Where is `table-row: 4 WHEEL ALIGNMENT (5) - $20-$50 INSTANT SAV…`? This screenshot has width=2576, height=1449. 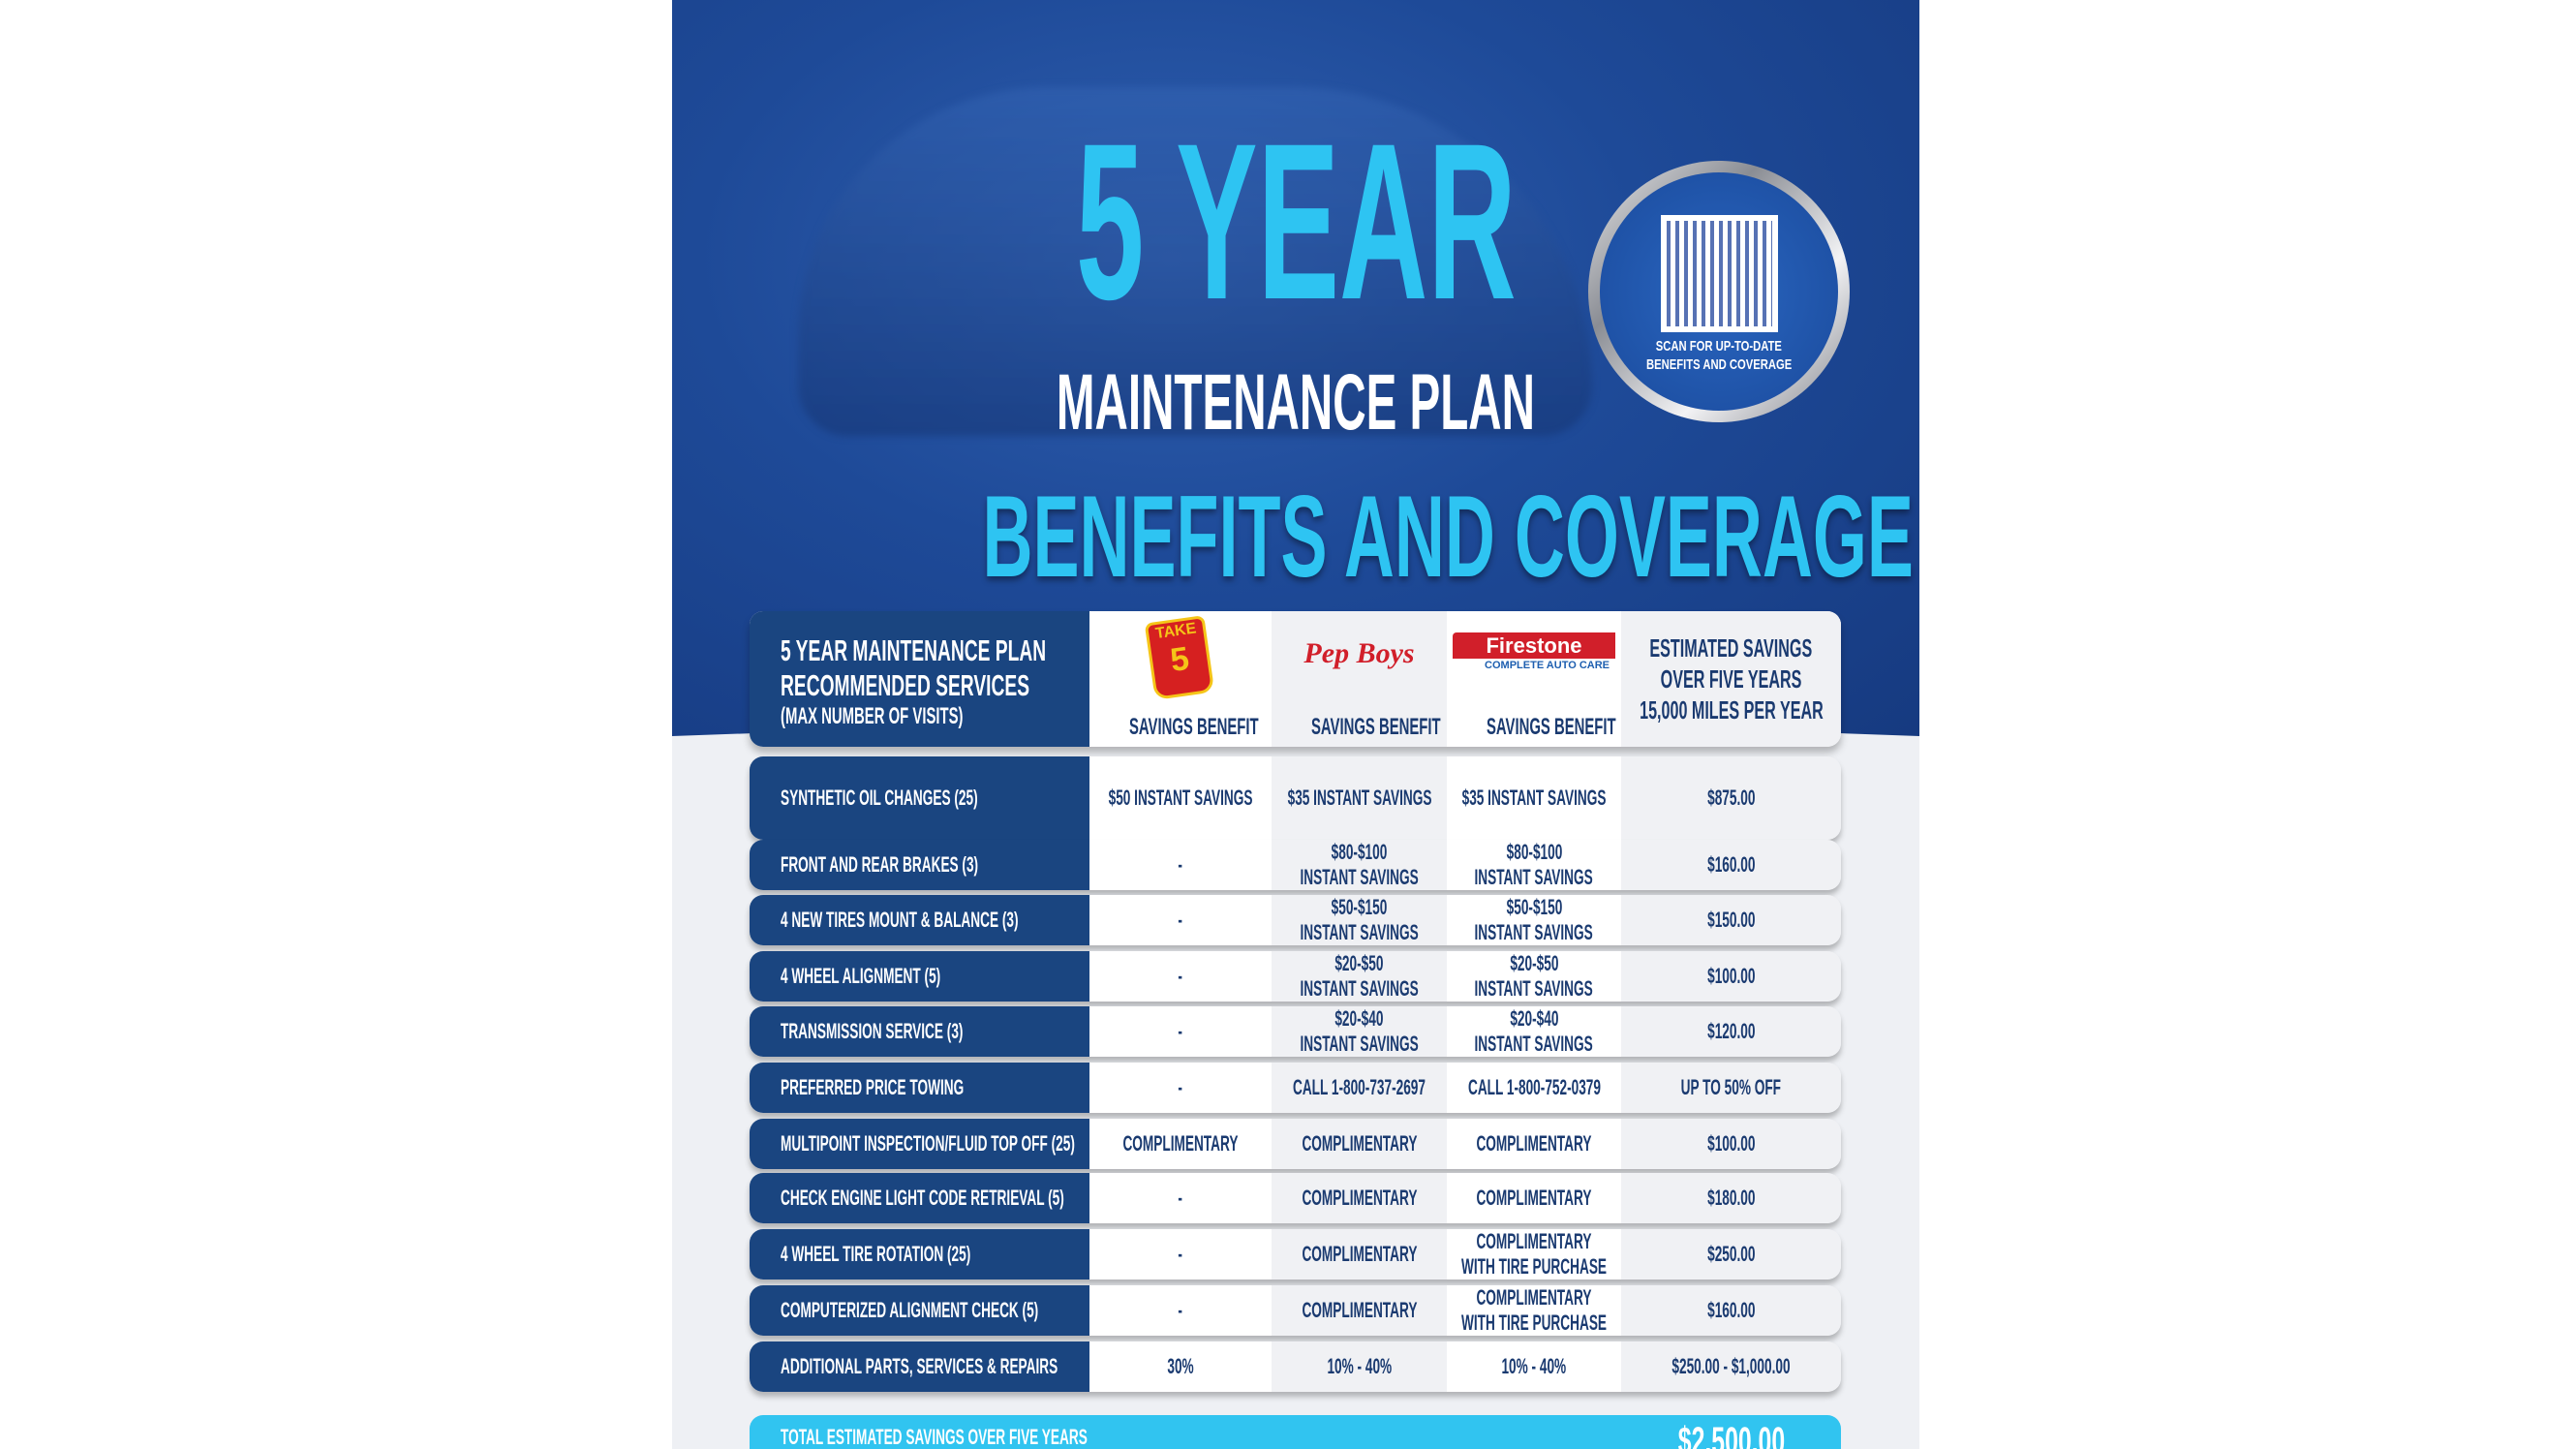
table-row: 4 WHEEL ALIGNMENT (5) - $20-$50 INSTANT SAV… is located at coordinates (1295, 977).